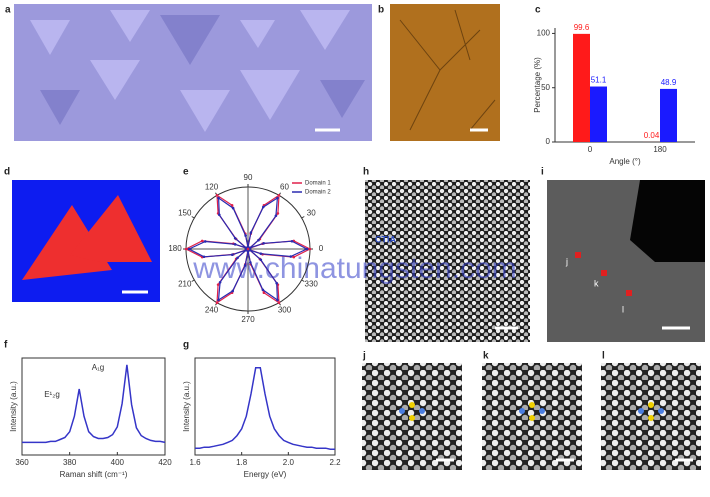 The width and height of the screenshot is (710, 497). What do you see at coordinates (212, 187) in the screenshot?
I see `angle-label: 120` at bounding box center [212, 187].